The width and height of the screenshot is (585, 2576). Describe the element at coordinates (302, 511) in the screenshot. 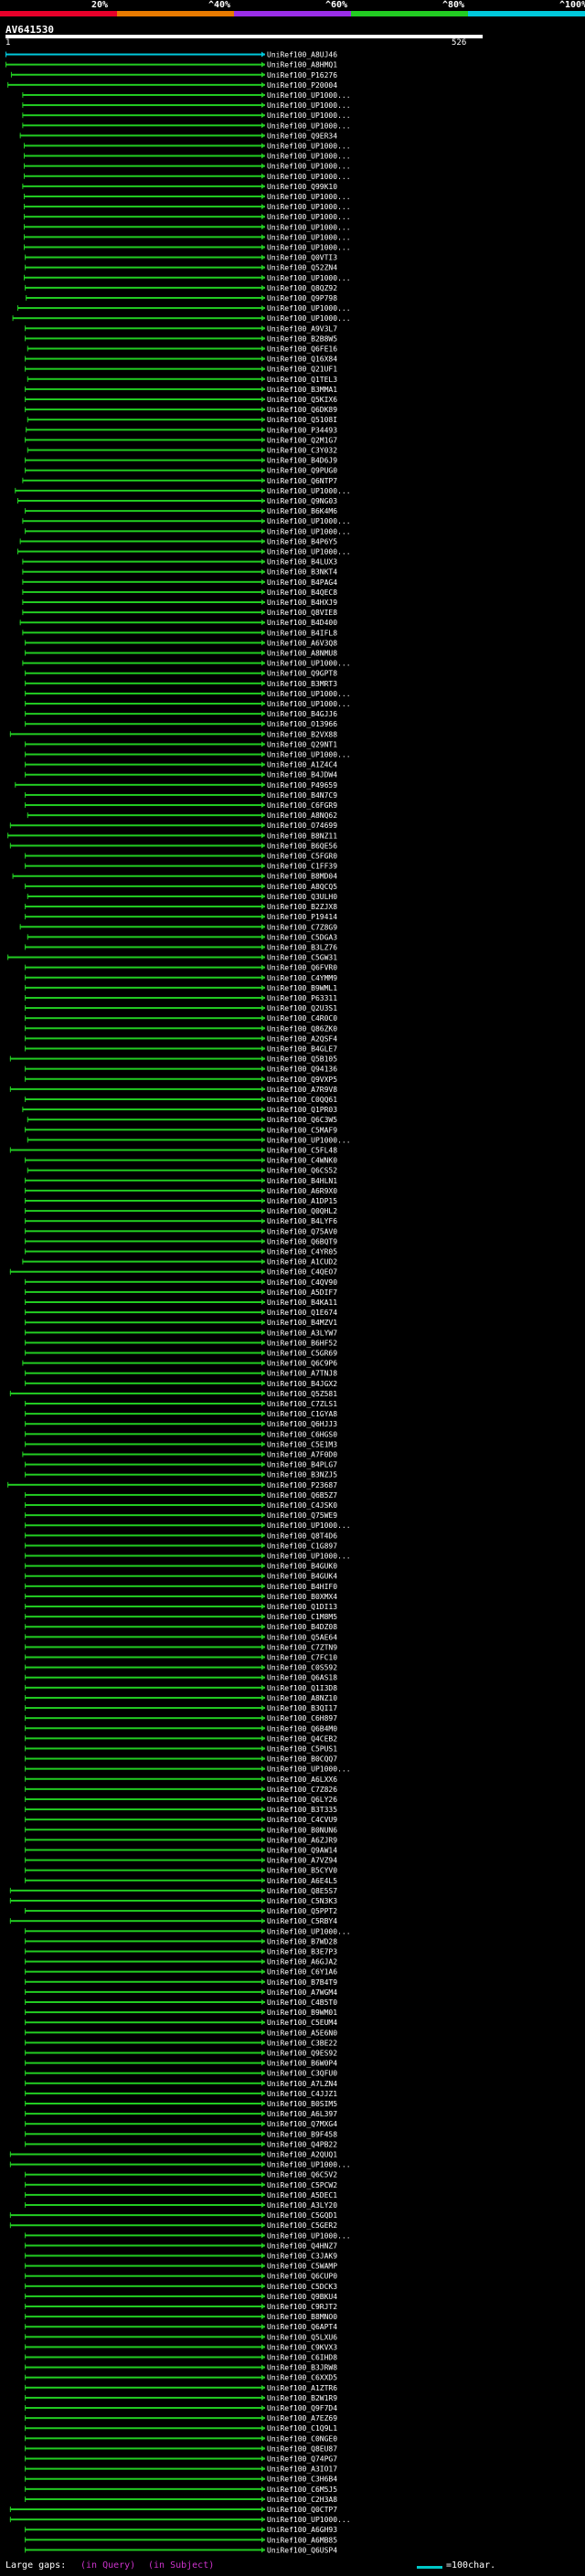

I see `hit-label: UniRef100_B6K4M6` at that location.